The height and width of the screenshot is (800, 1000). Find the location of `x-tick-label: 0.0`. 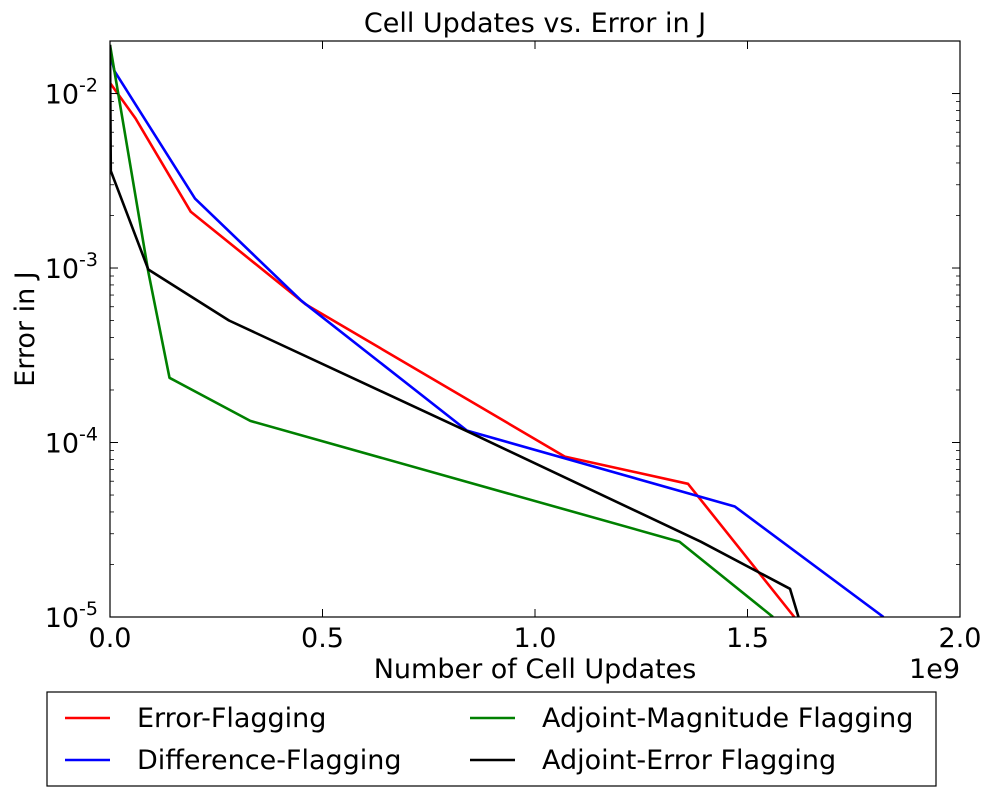

x-tick-label: 0.0 is located at coordinates (110, 638).